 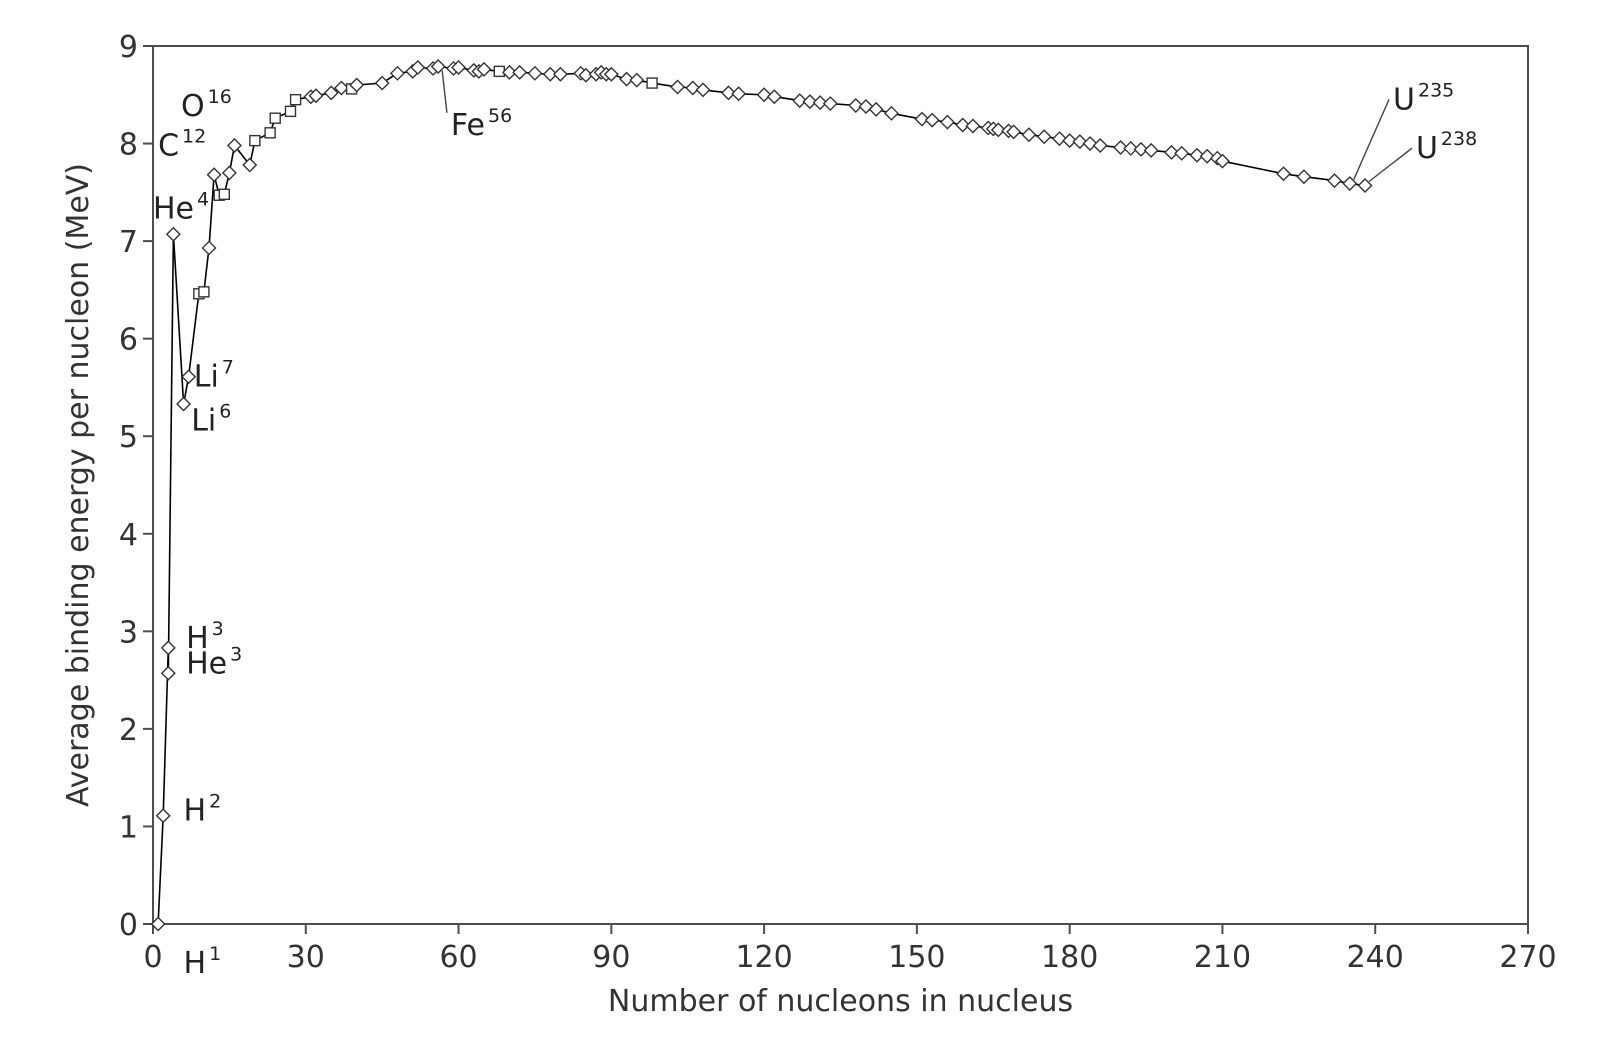 I want to click on y-tick-label: 7, so click(x=128, y=242).